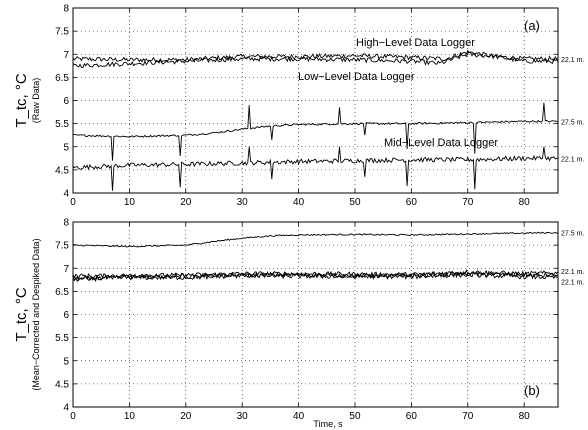 This screenshot has width=588, height=430. What do you see at coordinates (36, 101) in the screenshot?
I see `y-axis-subtitle: (Raw Data)` at bounding box center [36, 101].